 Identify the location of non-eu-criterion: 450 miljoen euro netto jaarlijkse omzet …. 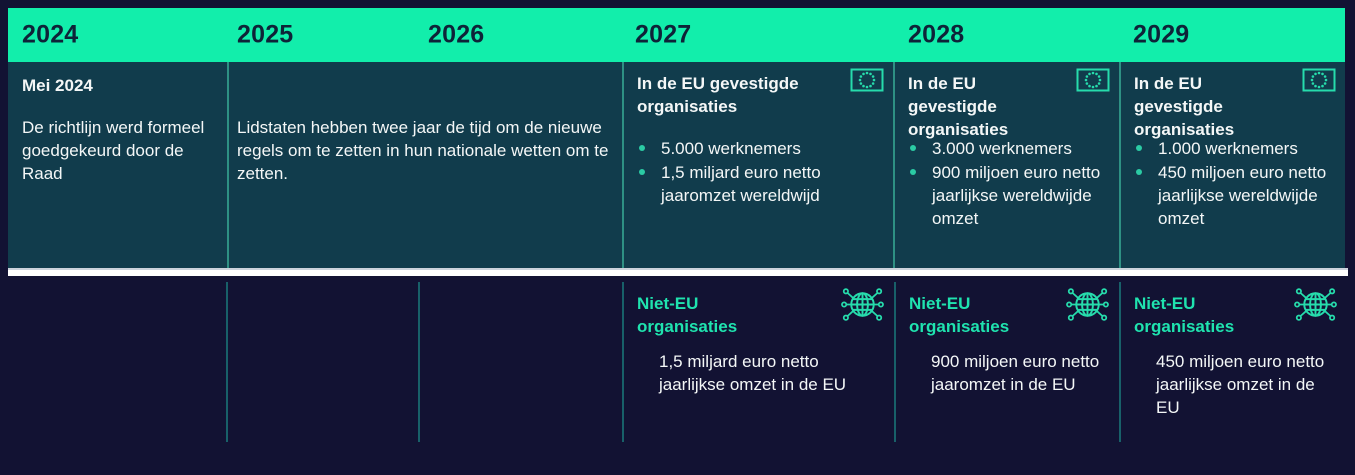
(1240, 384).